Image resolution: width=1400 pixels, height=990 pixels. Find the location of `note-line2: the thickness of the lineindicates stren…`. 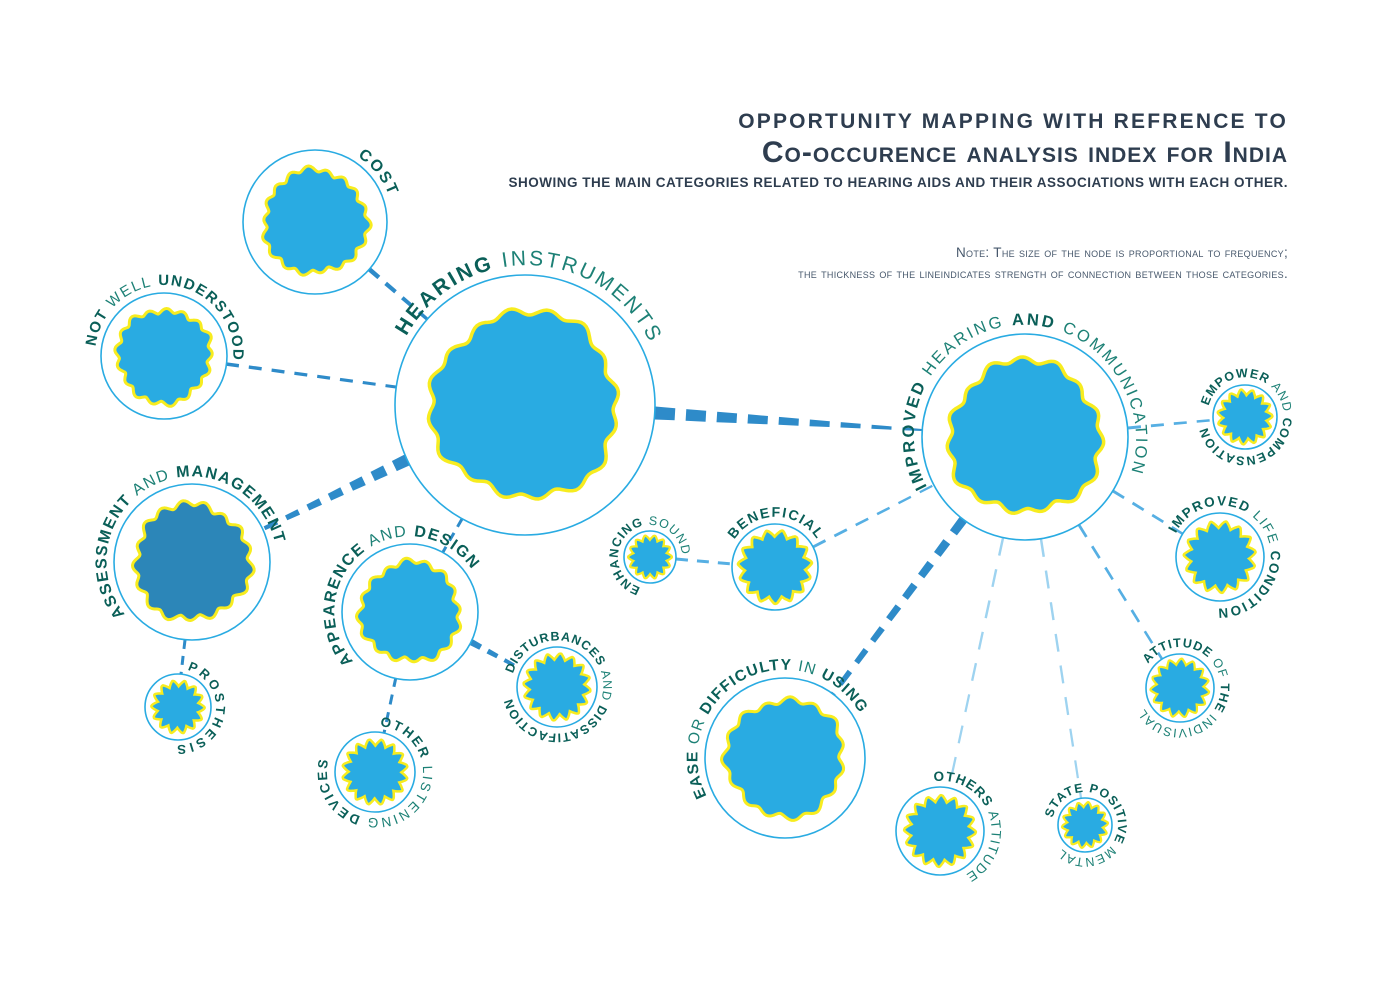

note-line2: the thickness of the lineindicates stren… is located at coordinates (1043, 273).